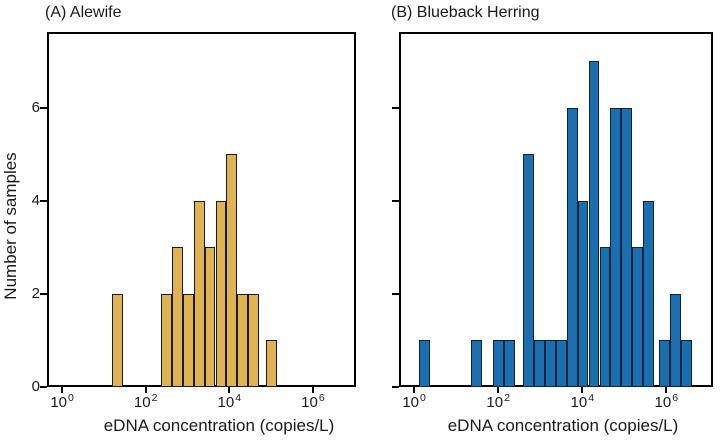  Describe the element at coordinates (219, 425) in the screenshot. I see `x-axis-label-a: eDNA concentration (copies/L)` at that location.